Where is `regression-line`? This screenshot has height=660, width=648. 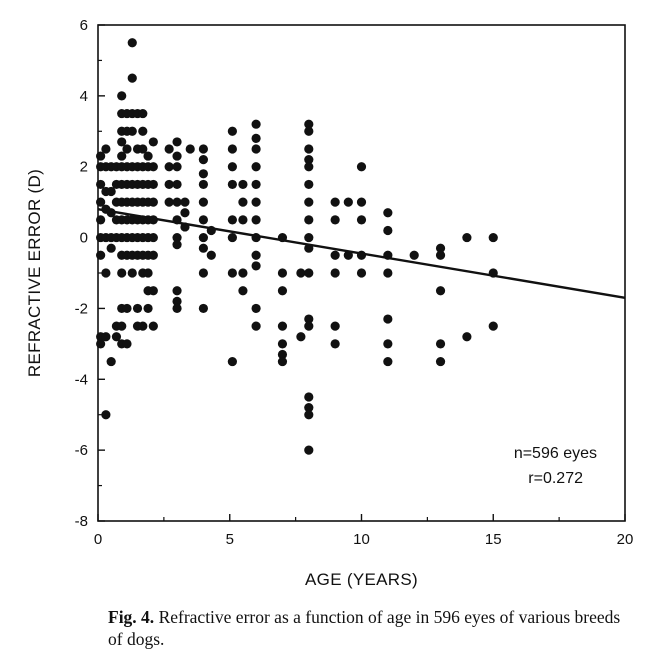
regression-line is located at coordinates (361, 253).